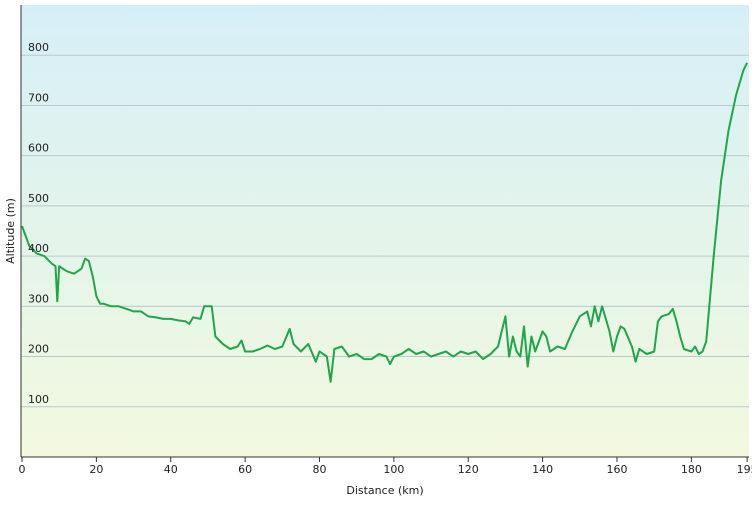 This screenshot has width=752, height=506. I want to click on x-tick-label: 195, so click(744, 469).